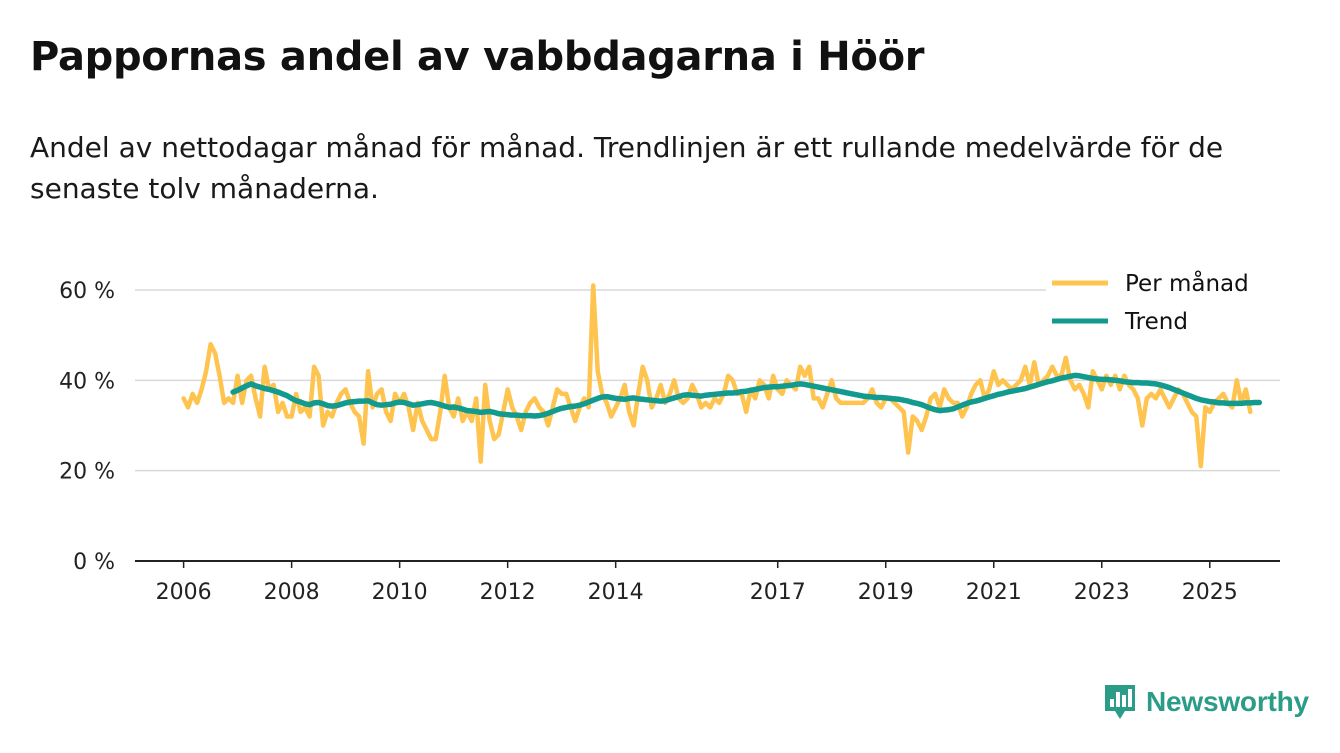 The height and width of the screenshot is (753, 1340). Describe the element at coordinates (707, 582) in the screenshot. I see `x-axis: 2006 2008 2010 2012 2014 2017 2019 2021 2023 2025` at that location.